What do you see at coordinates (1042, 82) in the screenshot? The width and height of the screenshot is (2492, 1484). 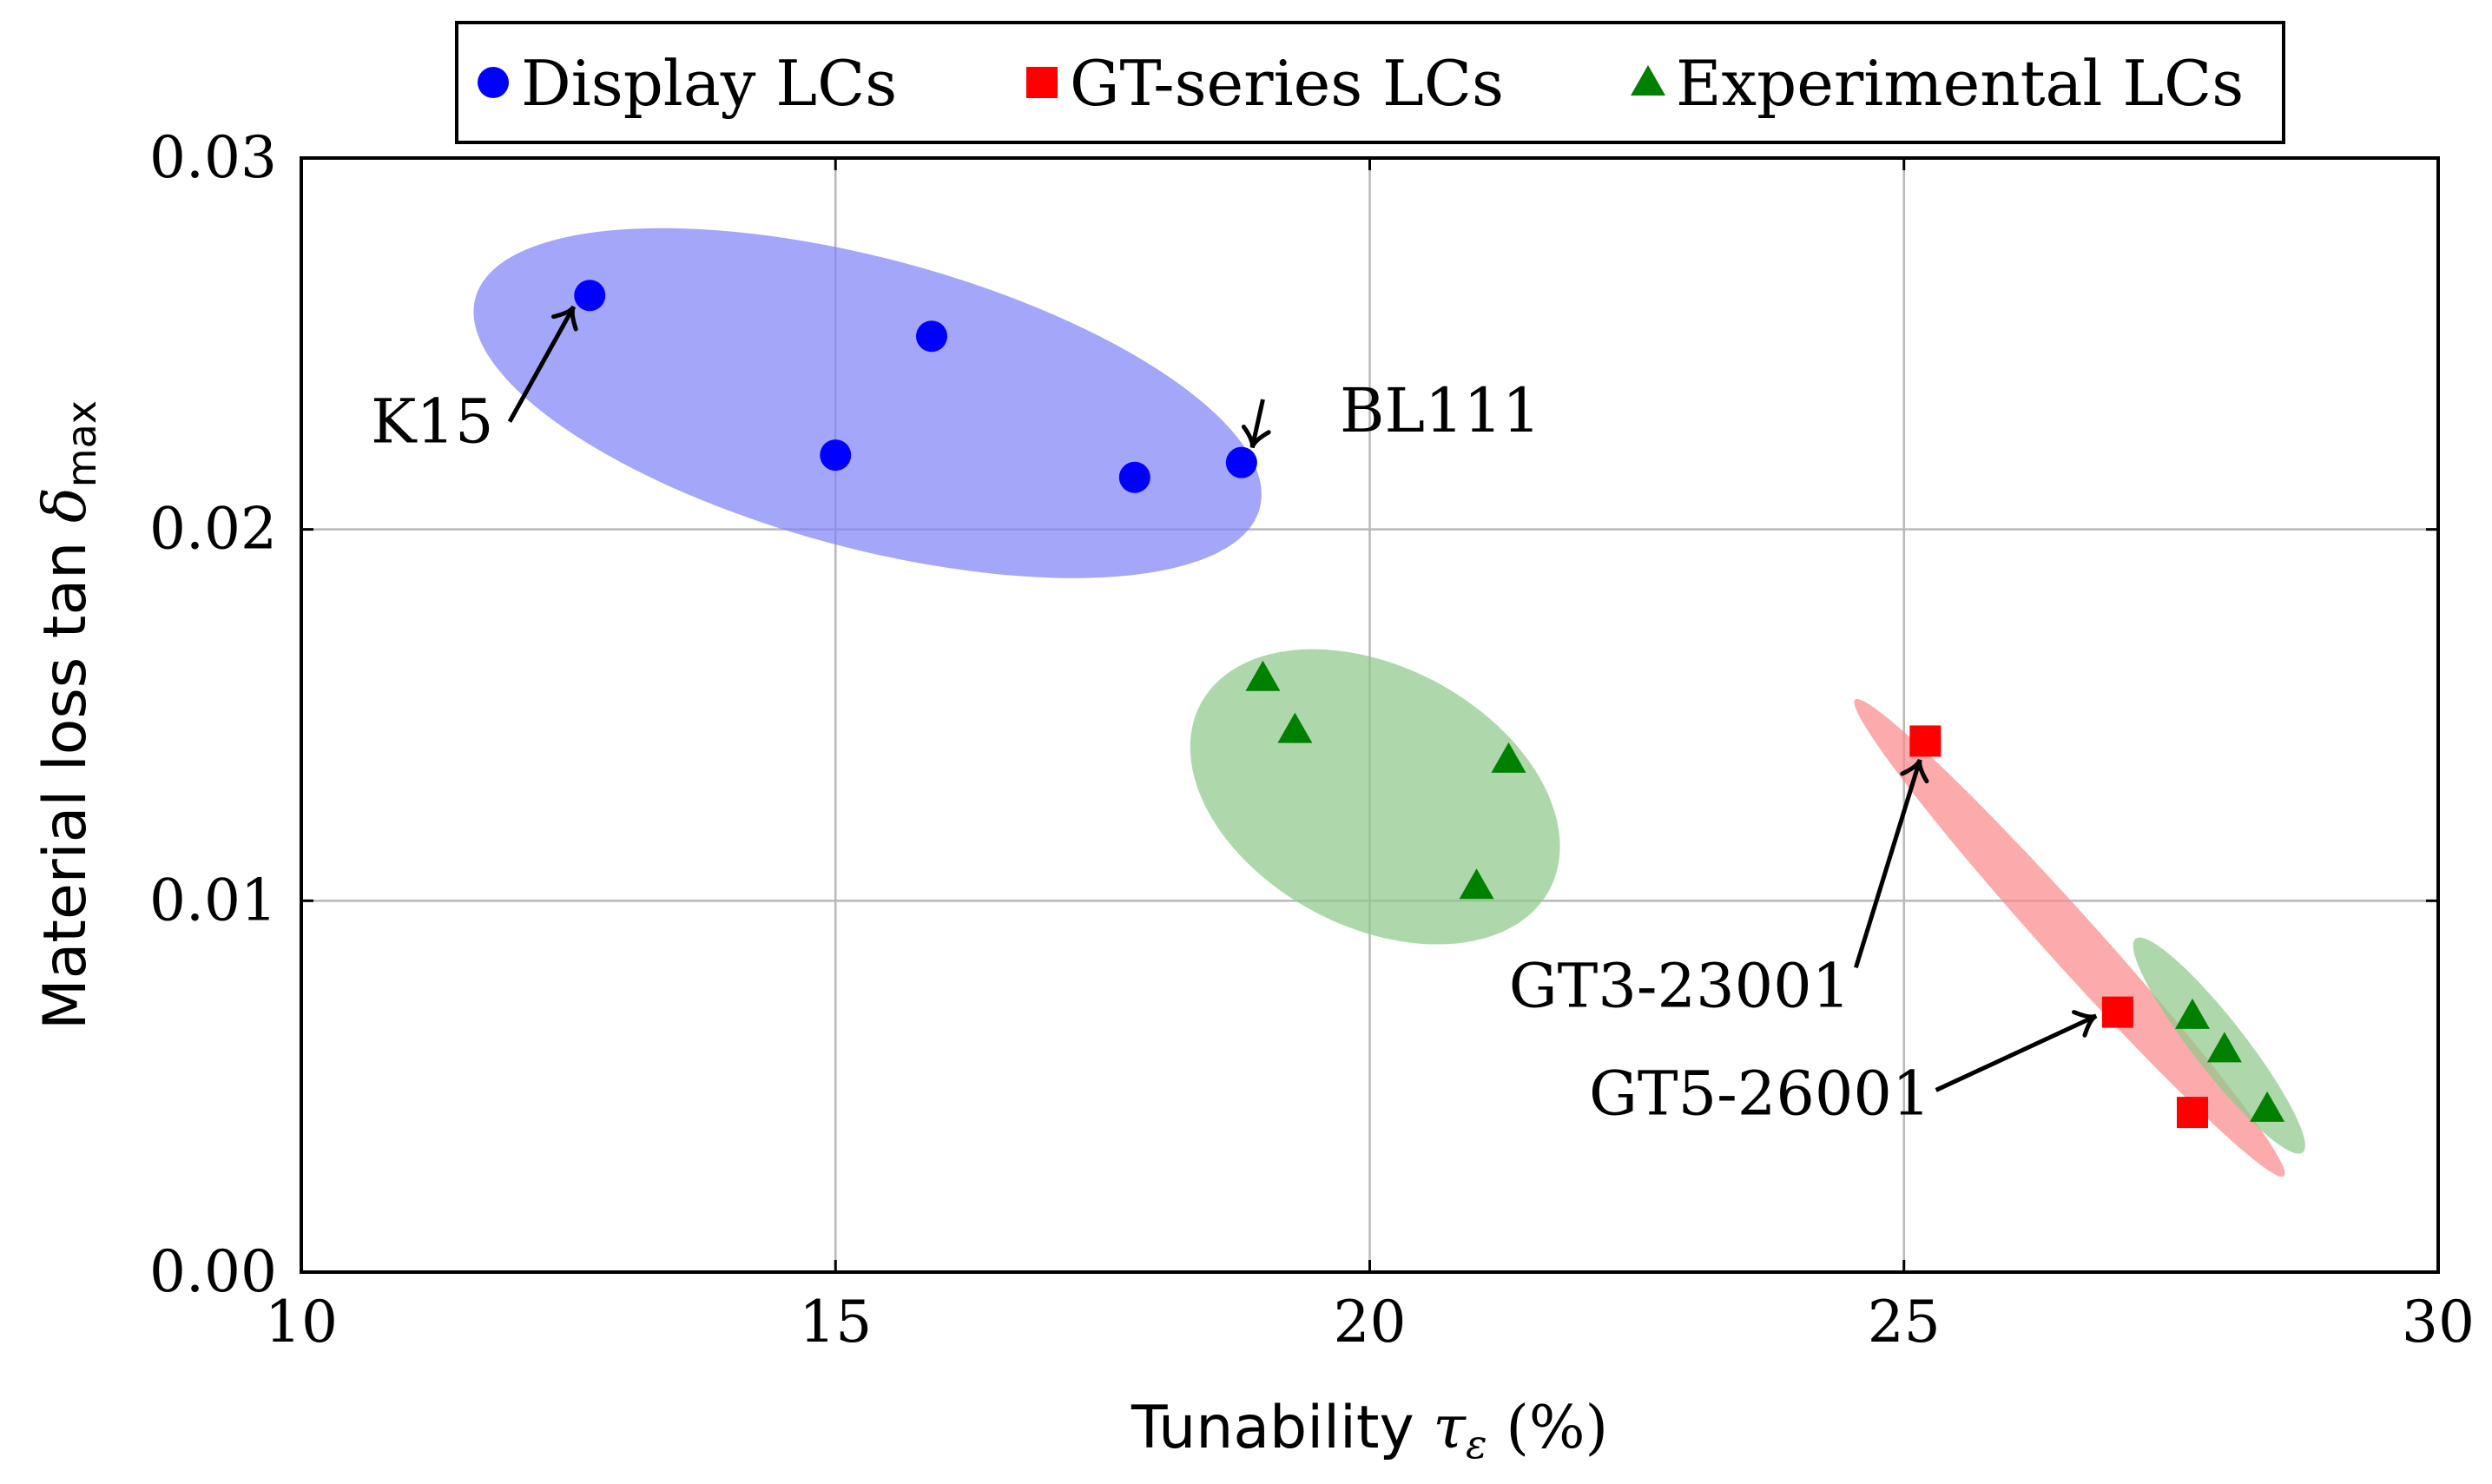 I see `legend-marker-gt-series-lcs` at bounding box center [1042, 82].